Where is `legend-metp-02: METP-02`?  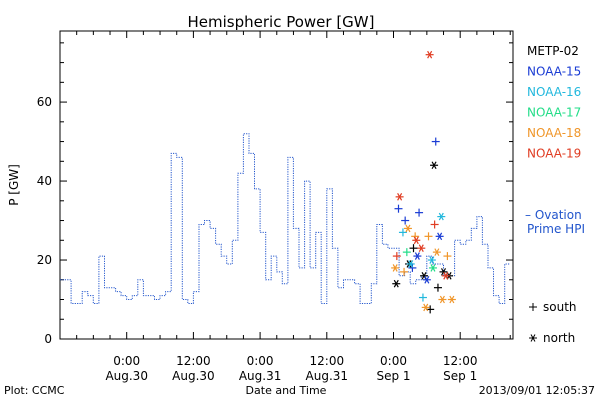 legend-metp-02: METP-02 is located at coordinates (553, 51).